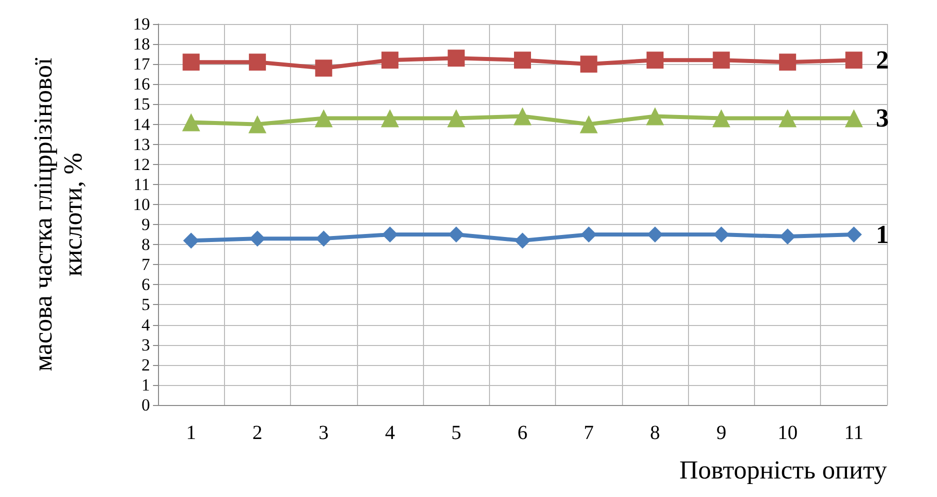 Image resolution: width=937 pixels, height=497 pixels. Describe the element at coordinates (141, 124) in the screenshot. I see `y-tick-label: 14` at that location.